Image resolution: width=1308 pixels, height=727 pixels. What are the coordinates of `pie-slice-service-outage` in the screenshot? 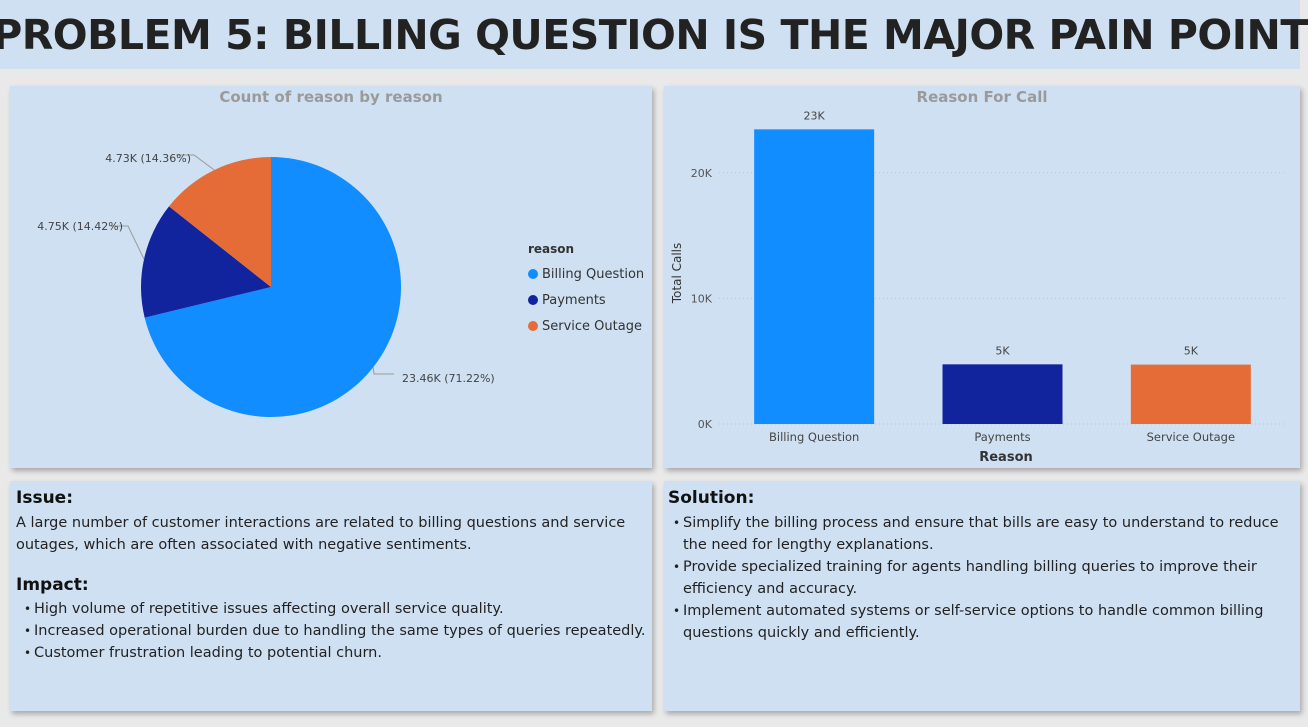 It's located at (219, 222).